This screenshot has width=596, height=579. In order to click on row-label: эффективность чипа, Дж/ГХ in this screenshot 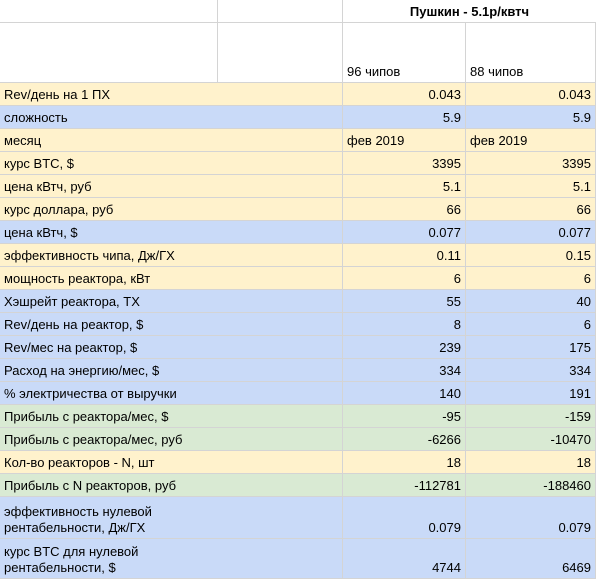, I will do `click(171, 255)`.